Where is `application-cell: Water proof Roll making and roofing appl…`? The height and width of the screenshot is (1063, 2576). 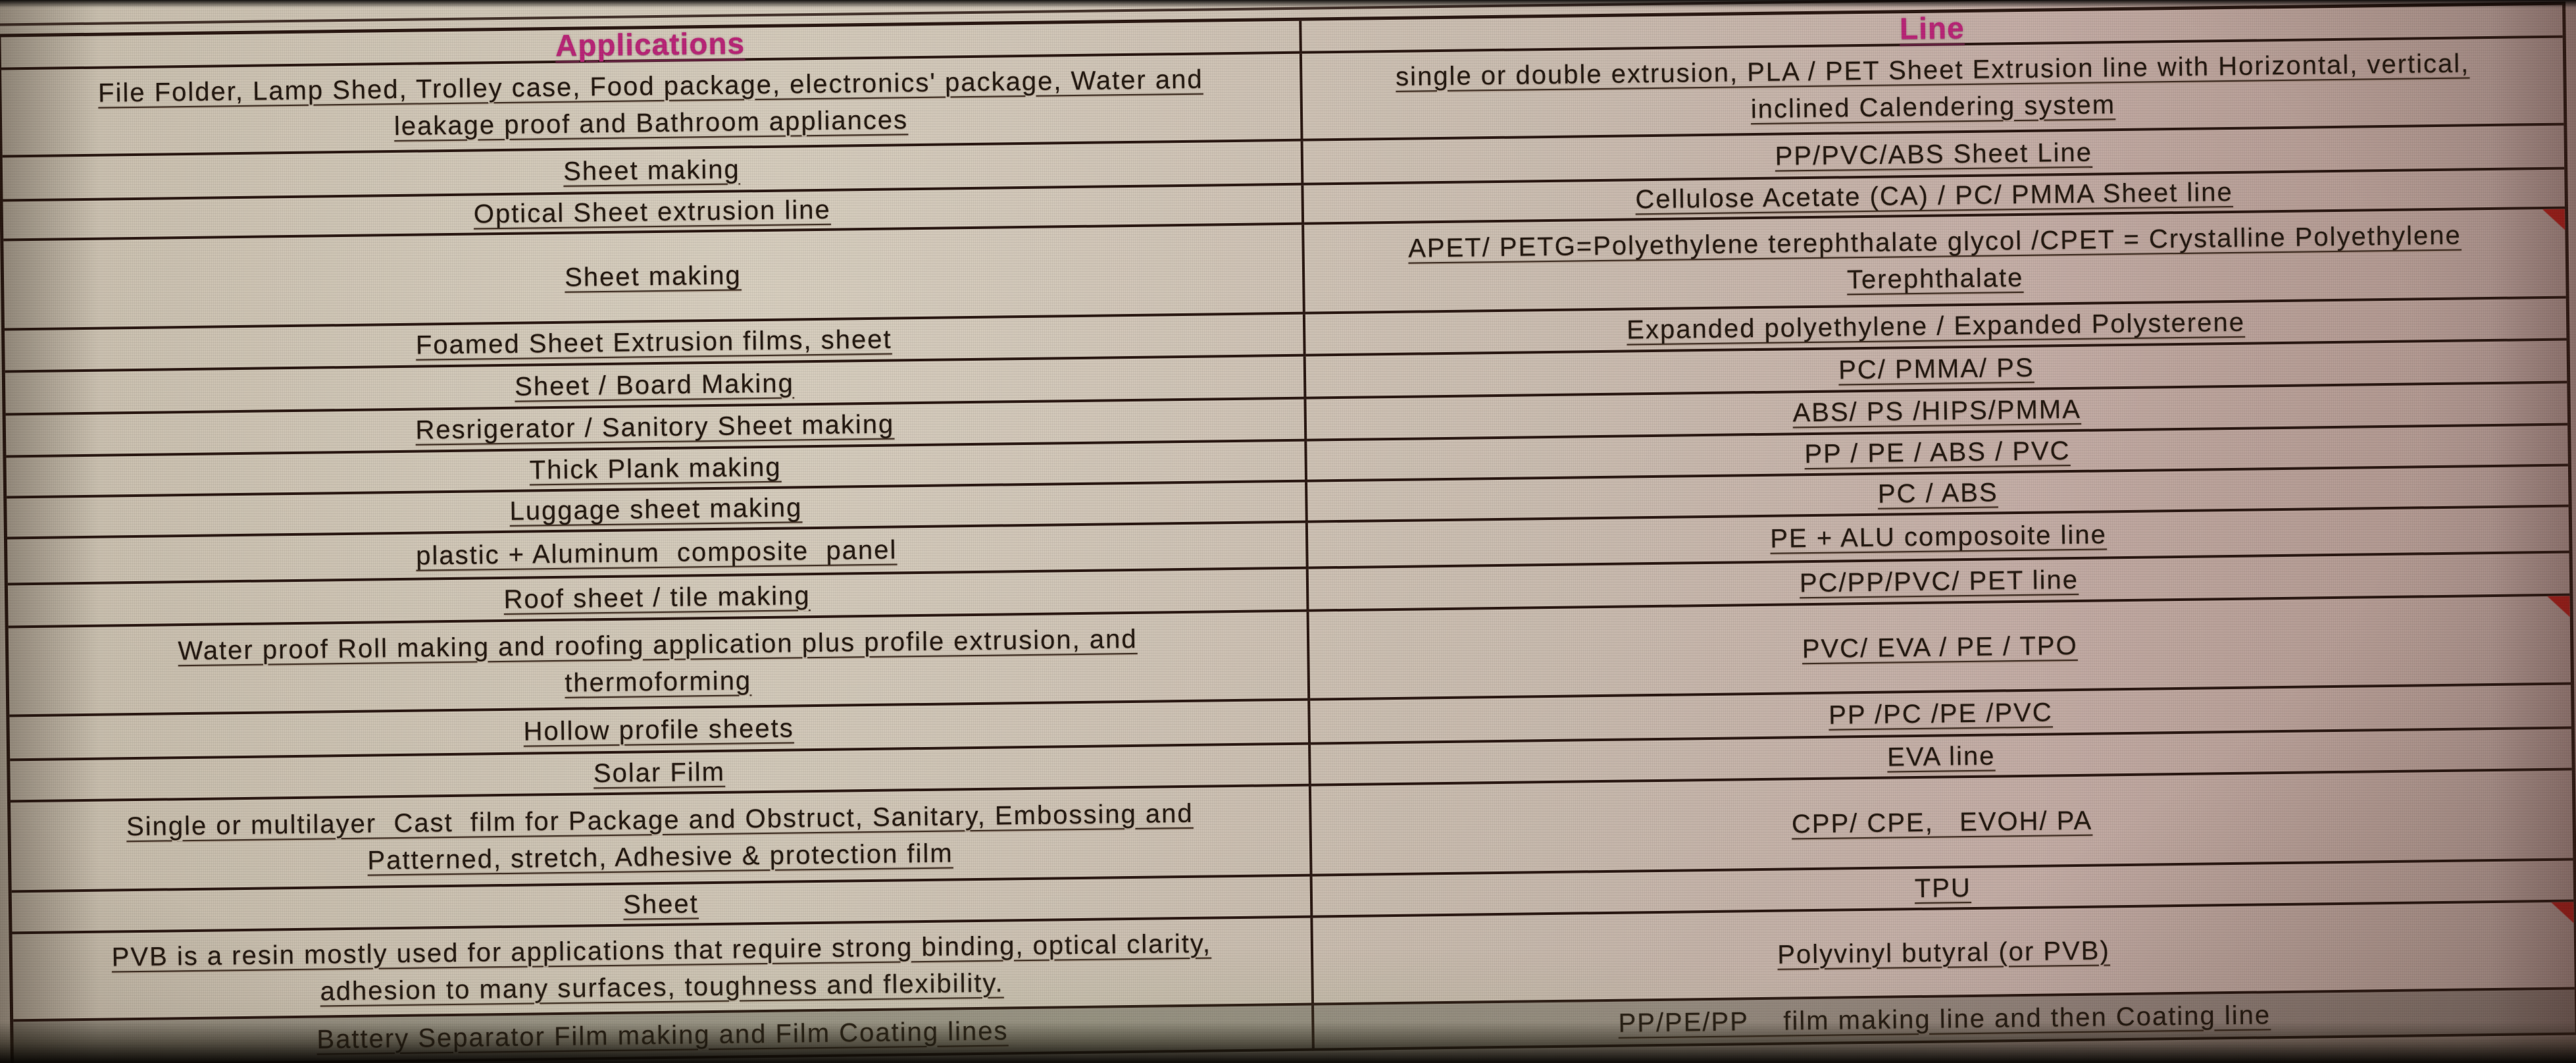
application-cell: Water proof Roll making and roofing appl… is located at coordinates (659, 664).